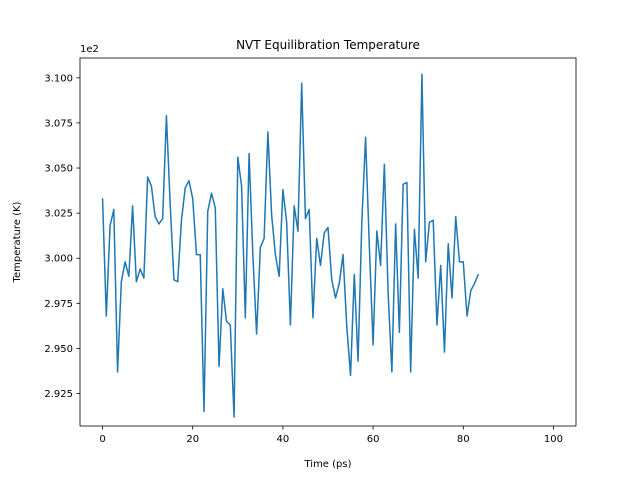 This screenshot has height=480, width=640. What do you see at coordinates (331, 435) in the screenshot?
I see `x-axis: 0 20 40 60 80 100` at bounding box center [331, 435].